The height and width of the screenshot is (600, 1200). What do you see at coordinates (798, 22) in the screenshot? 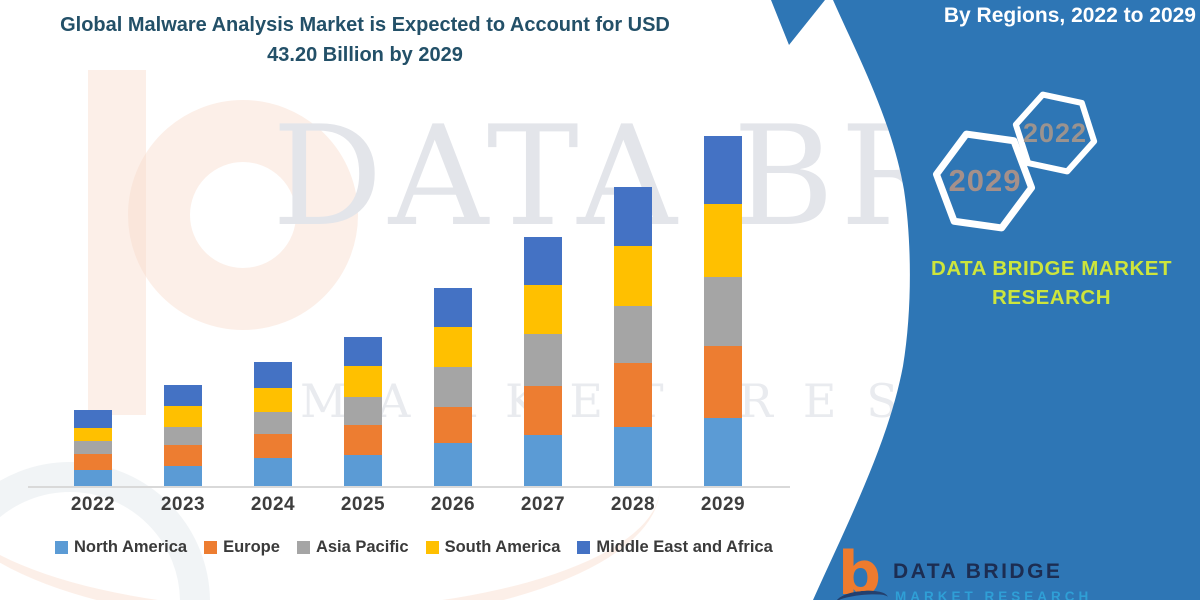
I see `header-band-tip` at bounding box center [798, 22].